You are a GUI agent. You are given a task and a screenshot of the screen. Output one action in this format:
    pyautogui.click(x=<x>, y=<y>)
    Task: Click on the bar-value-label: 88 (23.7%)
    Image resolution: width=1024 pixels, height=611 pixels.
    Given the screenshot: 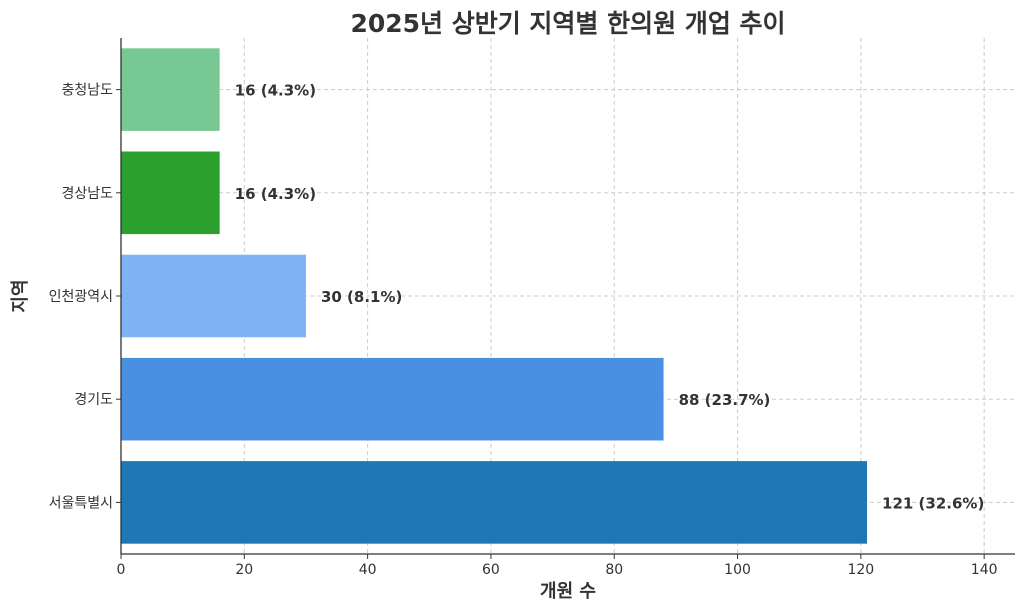 What is the action you would take?
    pyautogui.click(x=725, y=400)
    